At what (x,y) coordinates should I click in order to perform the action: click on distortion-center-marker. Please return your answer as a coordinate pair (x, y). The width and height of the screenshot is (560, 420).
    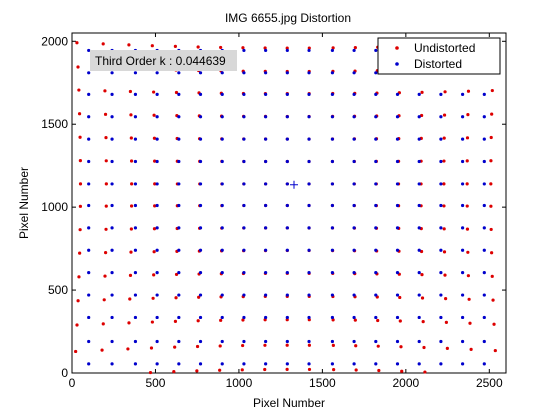
    Looking at the image, I should click on (294, 184).